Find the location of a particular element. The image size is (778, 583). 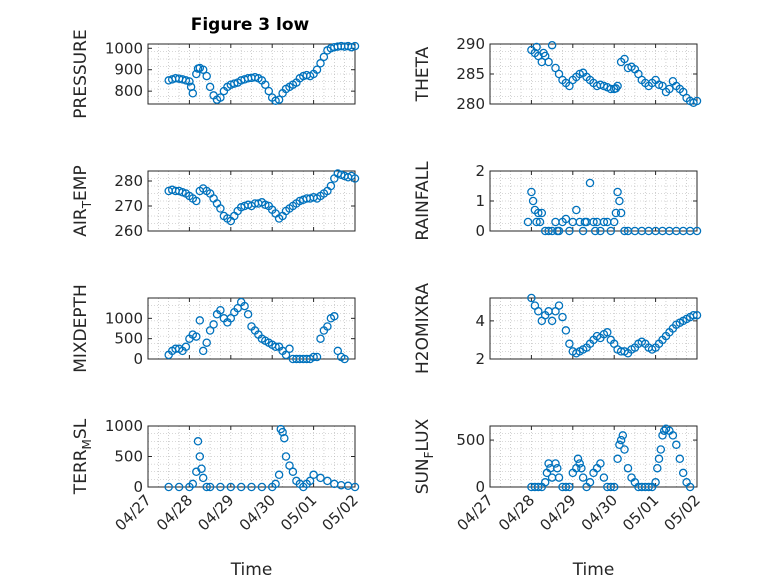

sun-flux-ytick-label: 500 is located at coordinates (470, 440).